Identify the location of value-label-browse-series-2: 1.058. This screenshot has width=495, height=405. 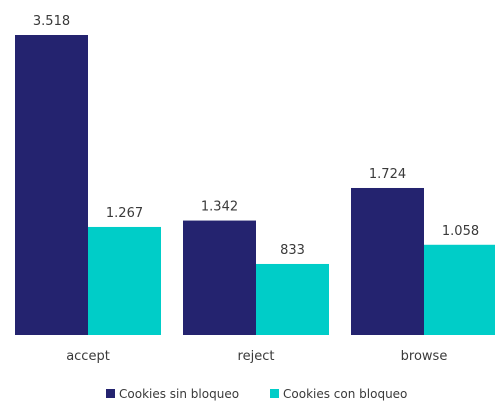
(460, 231).